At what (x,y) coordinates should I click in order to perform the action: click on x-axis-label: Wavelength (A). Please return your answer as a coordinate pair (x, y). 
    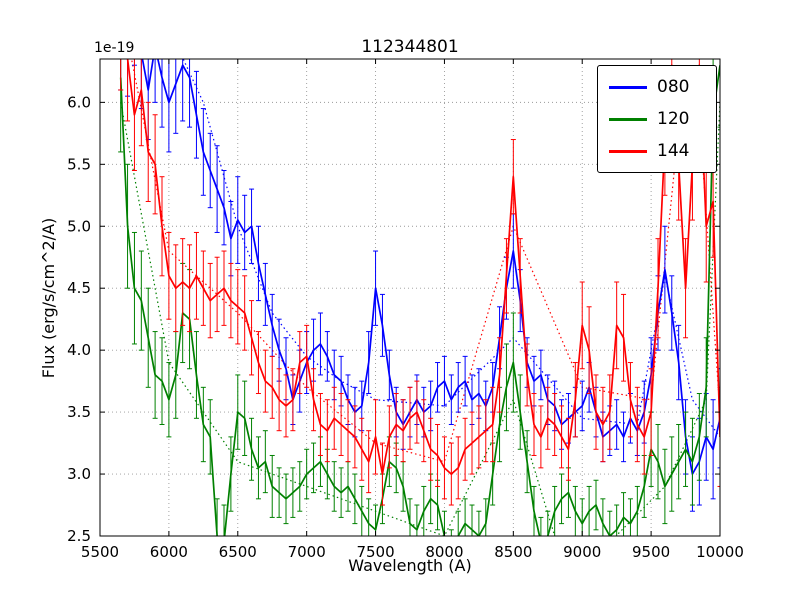
    Looking at the image, I should click on (410, 565).